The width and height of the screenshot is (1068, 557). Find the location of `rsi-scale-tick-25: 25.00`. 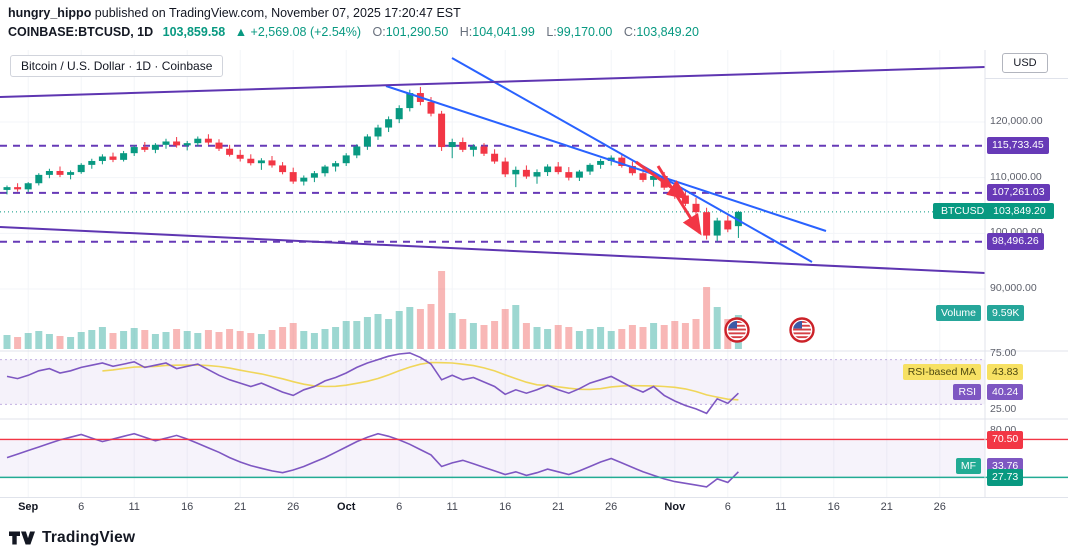

rsi-scale-tick-25: 25.00 is located at coordinates (1003, 409).